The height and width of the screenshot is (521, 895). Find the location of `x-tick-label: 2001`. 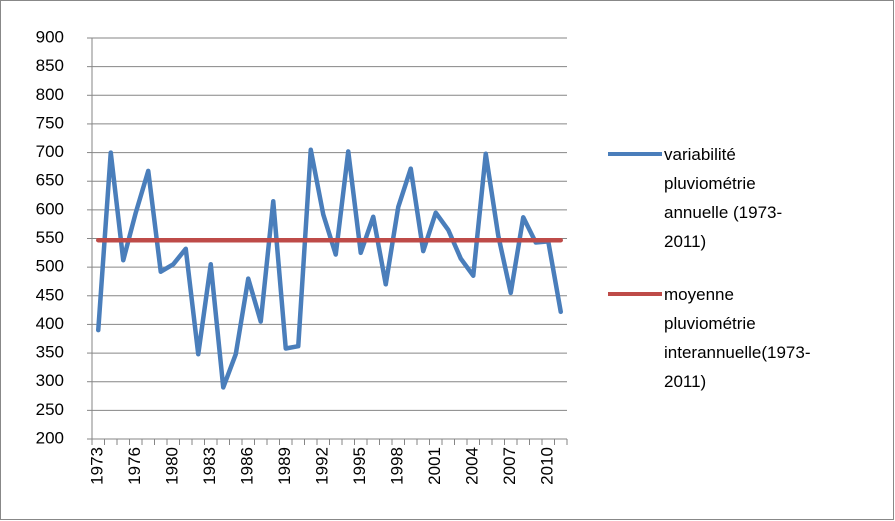

x-tick-label: 2001 is located at coordinates (434, 466).